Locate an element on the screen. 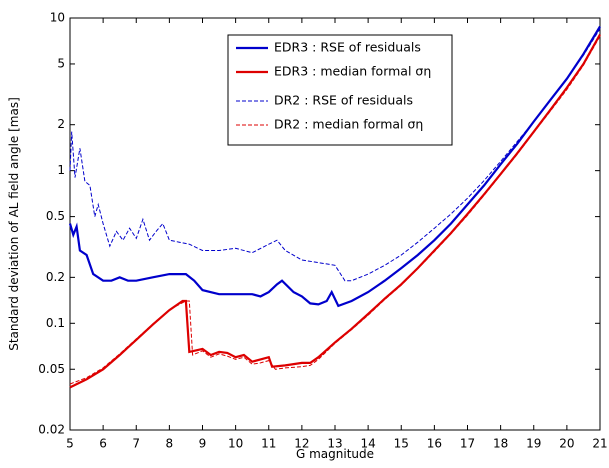 This screenshot has height=468, width=609. y-tick-label: 1 is located at coordinates (61, 170).